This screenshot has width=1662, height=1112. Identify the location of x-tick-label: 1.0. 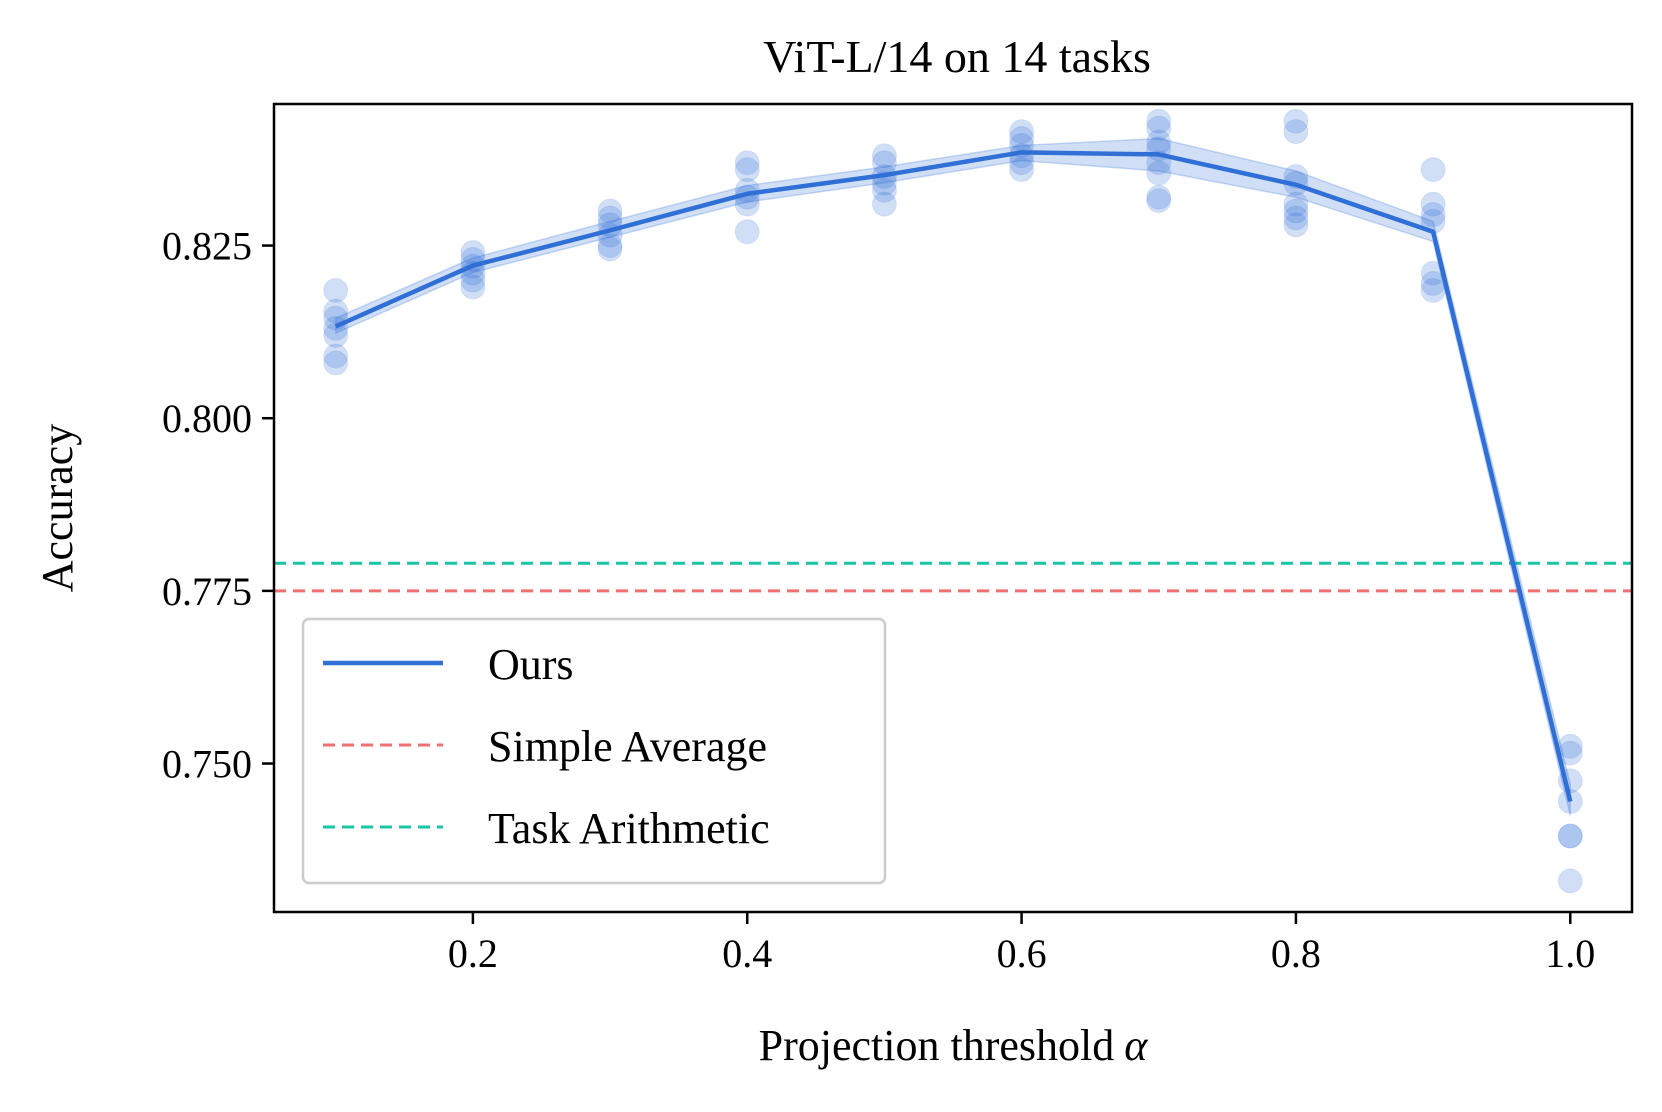
(1570, 953).